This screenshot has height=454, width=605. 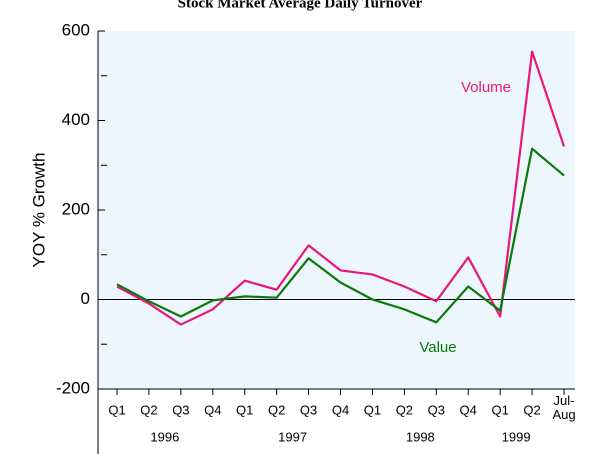 What do you see at coordinates (486, 87) in the screenshot?
I see `series-label: Volume` at bounding box center [486, 87].